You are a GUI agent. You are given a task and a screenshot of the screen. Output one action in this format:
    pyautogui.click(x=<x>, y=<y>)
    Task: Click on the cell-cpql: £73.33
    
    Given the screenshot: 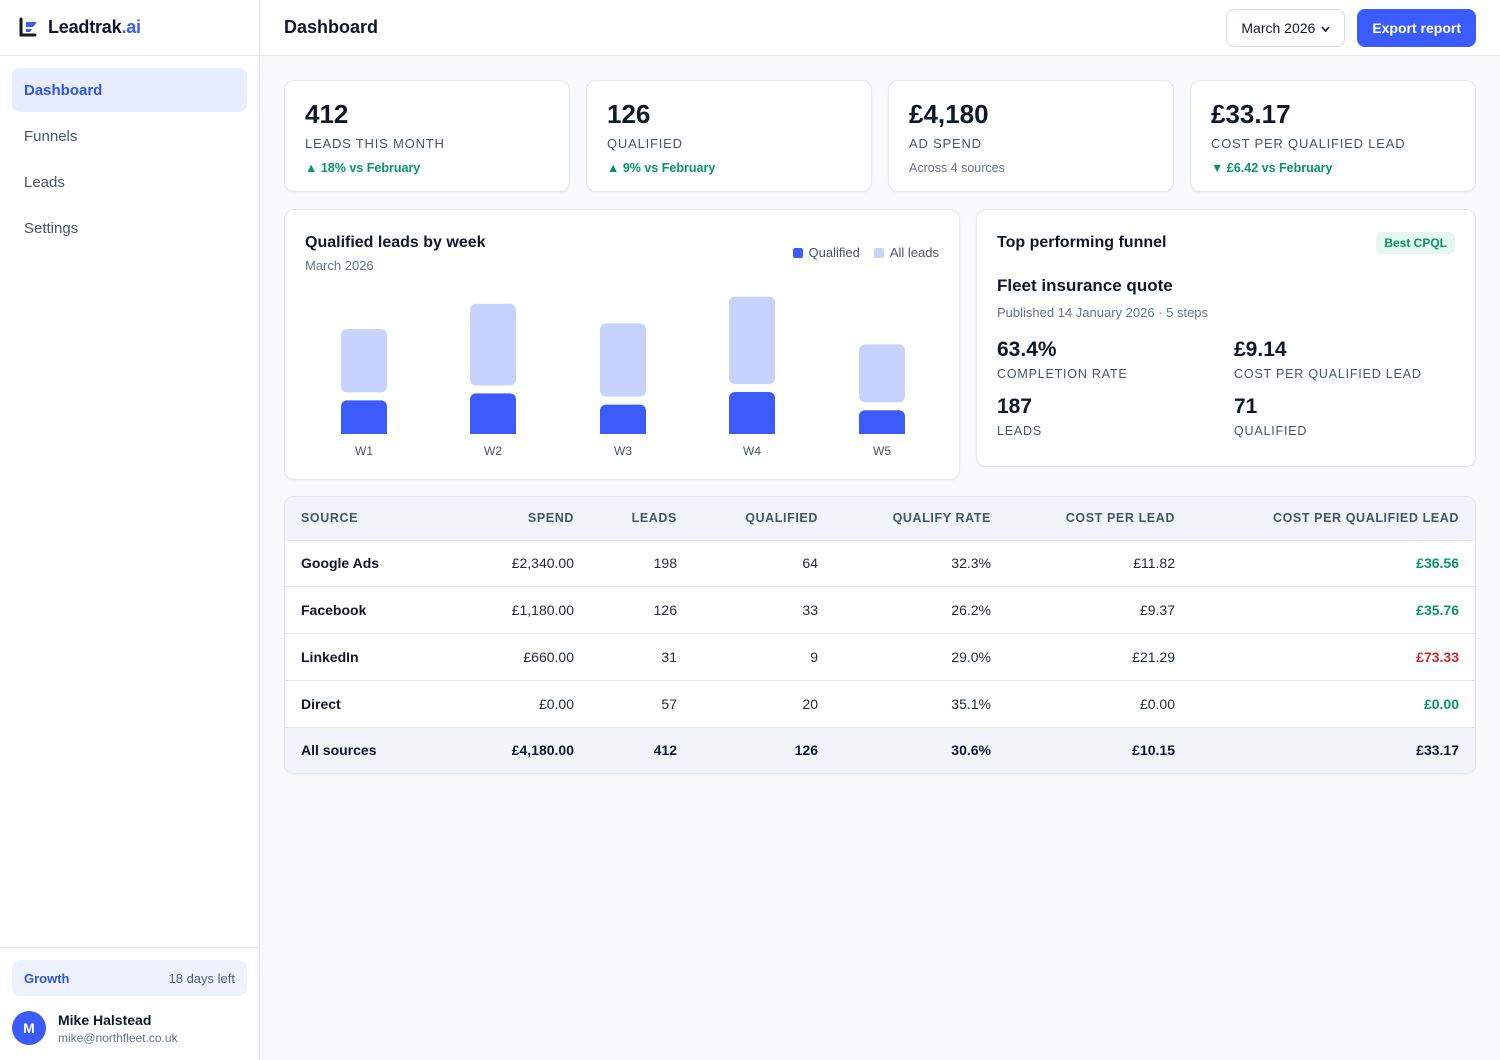 What is the action you would take?
    pyautogui.click(x=1325, y=657)
    